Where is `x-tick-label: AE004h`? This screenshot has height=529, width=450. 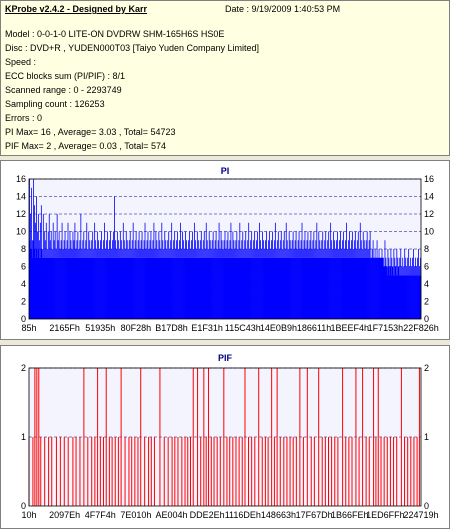
x-tick-label: AE004h is located at coordinates (172, 515).